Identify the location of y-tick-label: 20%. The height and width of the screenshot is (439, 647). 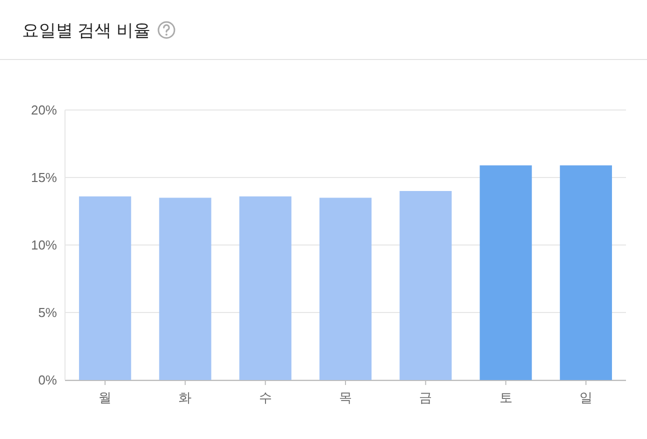
(44, 110).